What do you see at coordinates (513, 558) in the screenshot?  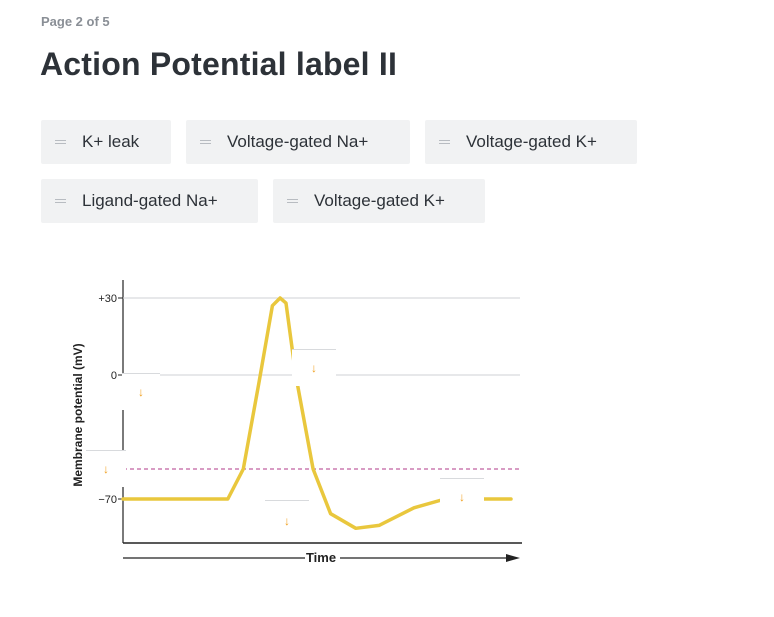 I see `time-arrowhead-icon` at bounding box center [513, 558].